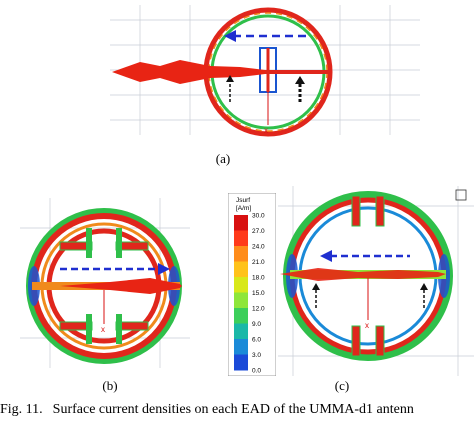 The width and height of the screenshot is (474, 425). I want to click on legend-tick-label: 3.0, so click(256, 355).